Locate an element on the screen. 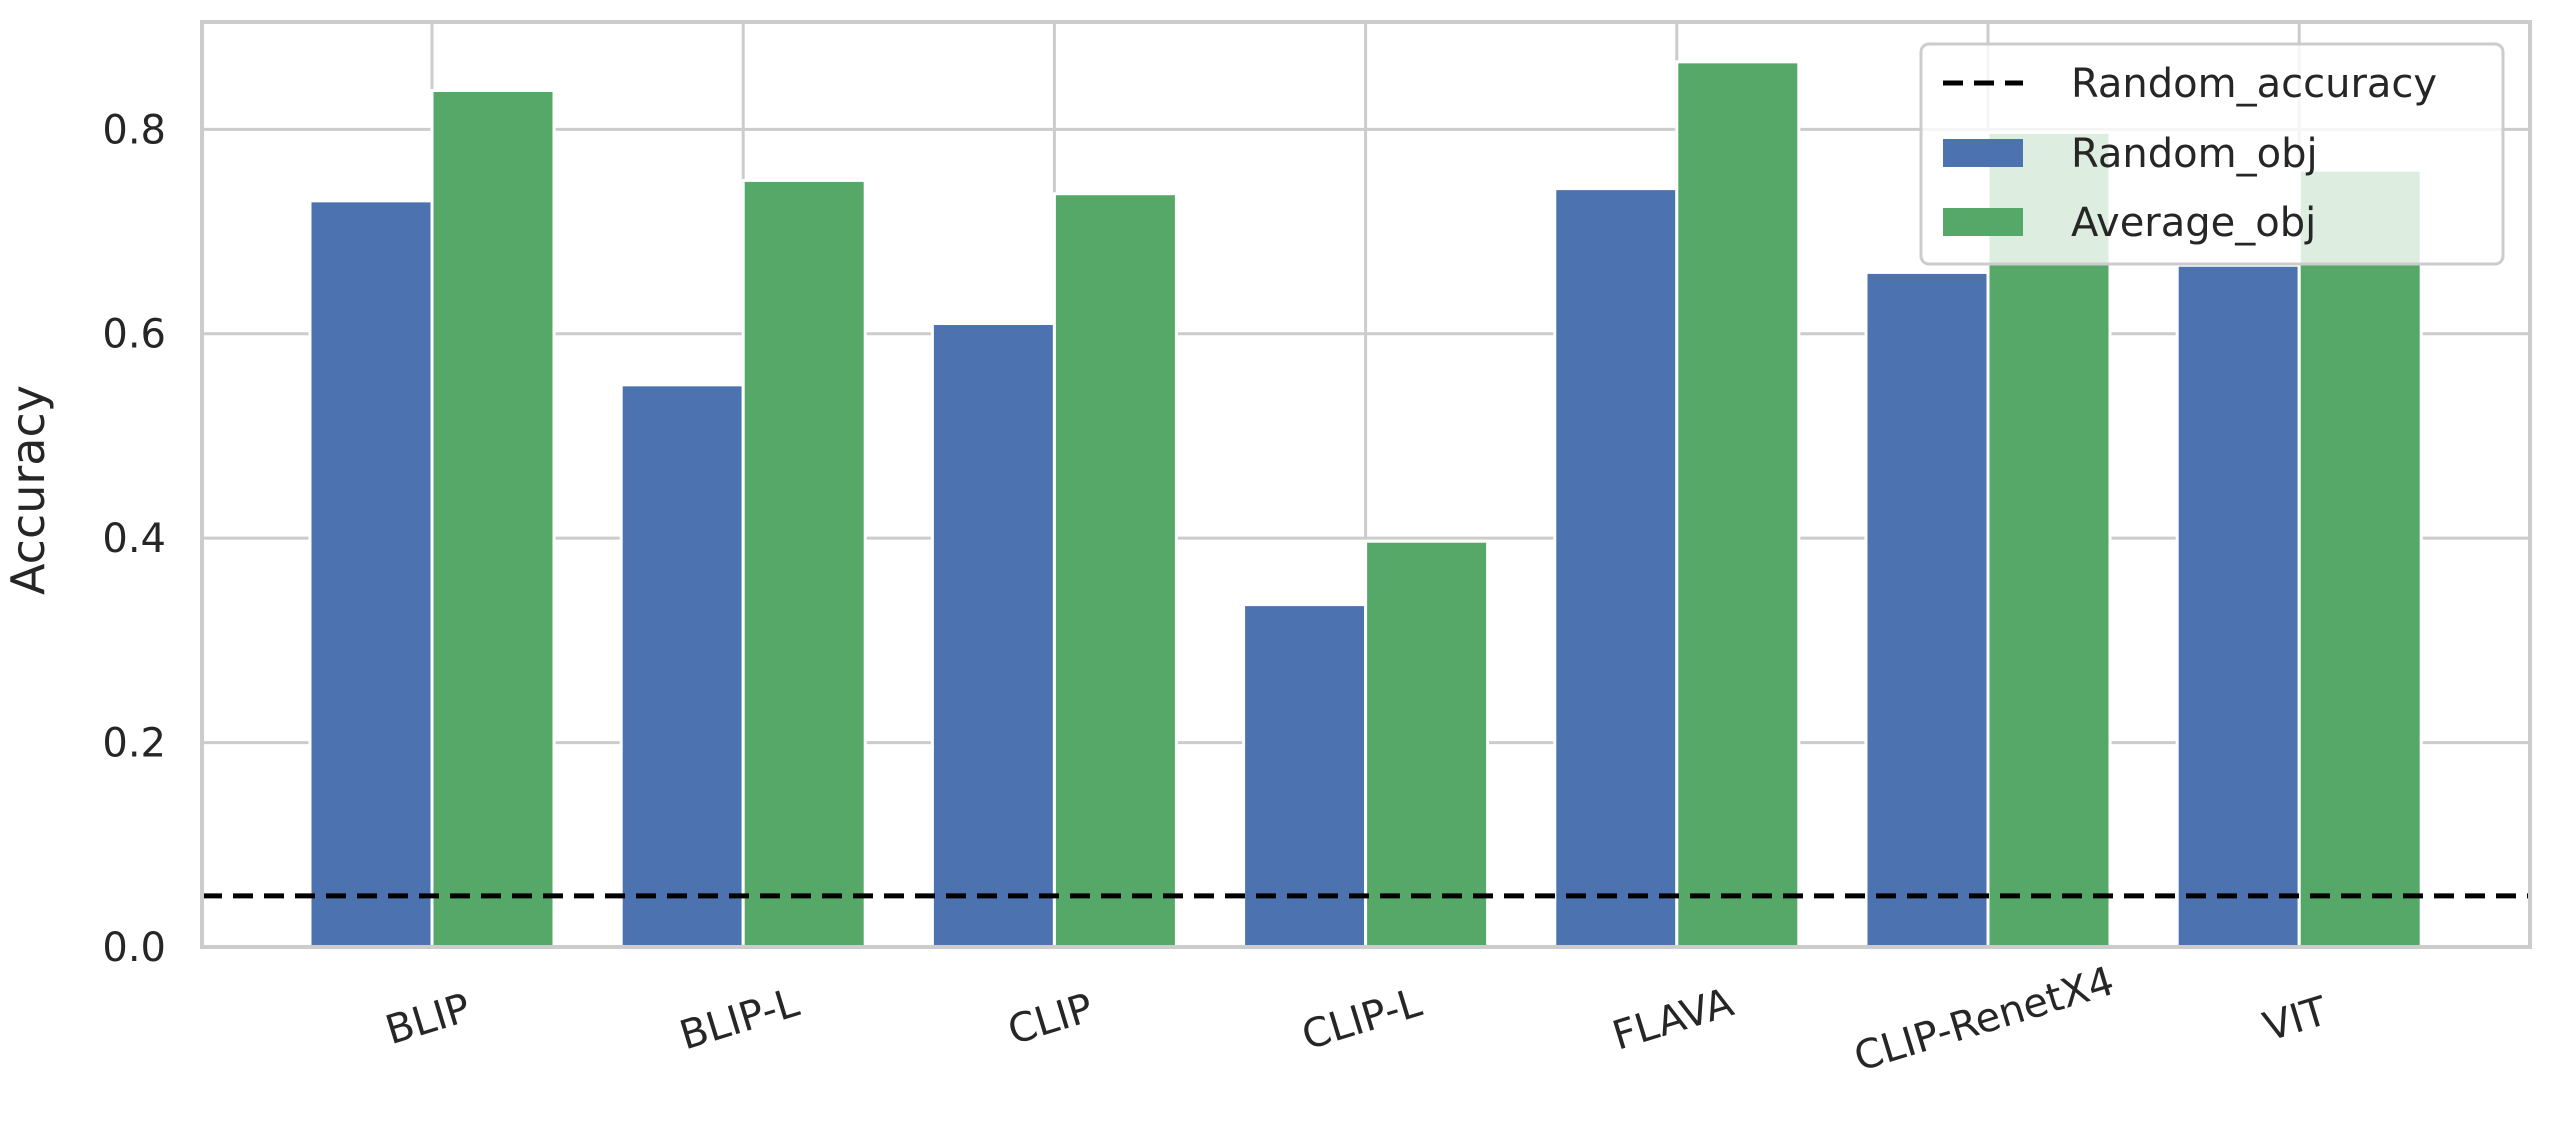 The width and height of the screenshot is (2556, 1134). bar-random-obj-blip is located at coordinates (371, 574).